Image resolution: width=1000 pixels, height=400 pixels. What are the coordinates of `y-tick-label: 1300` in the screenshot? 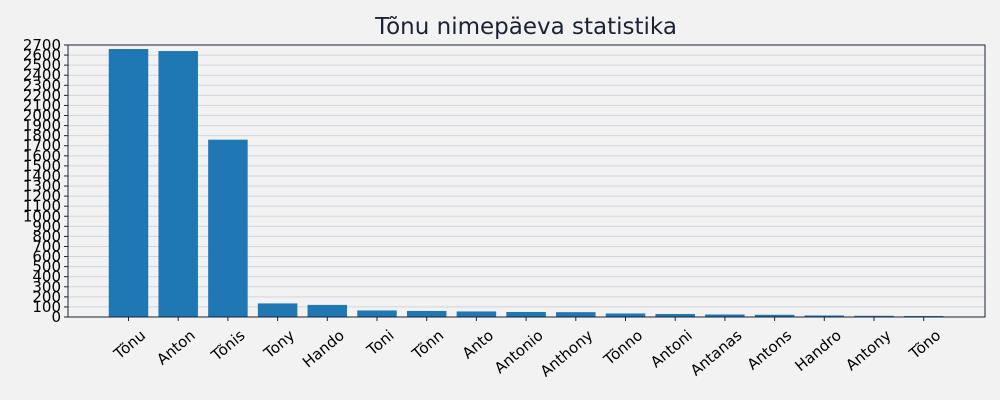 It's located at (42, 186).